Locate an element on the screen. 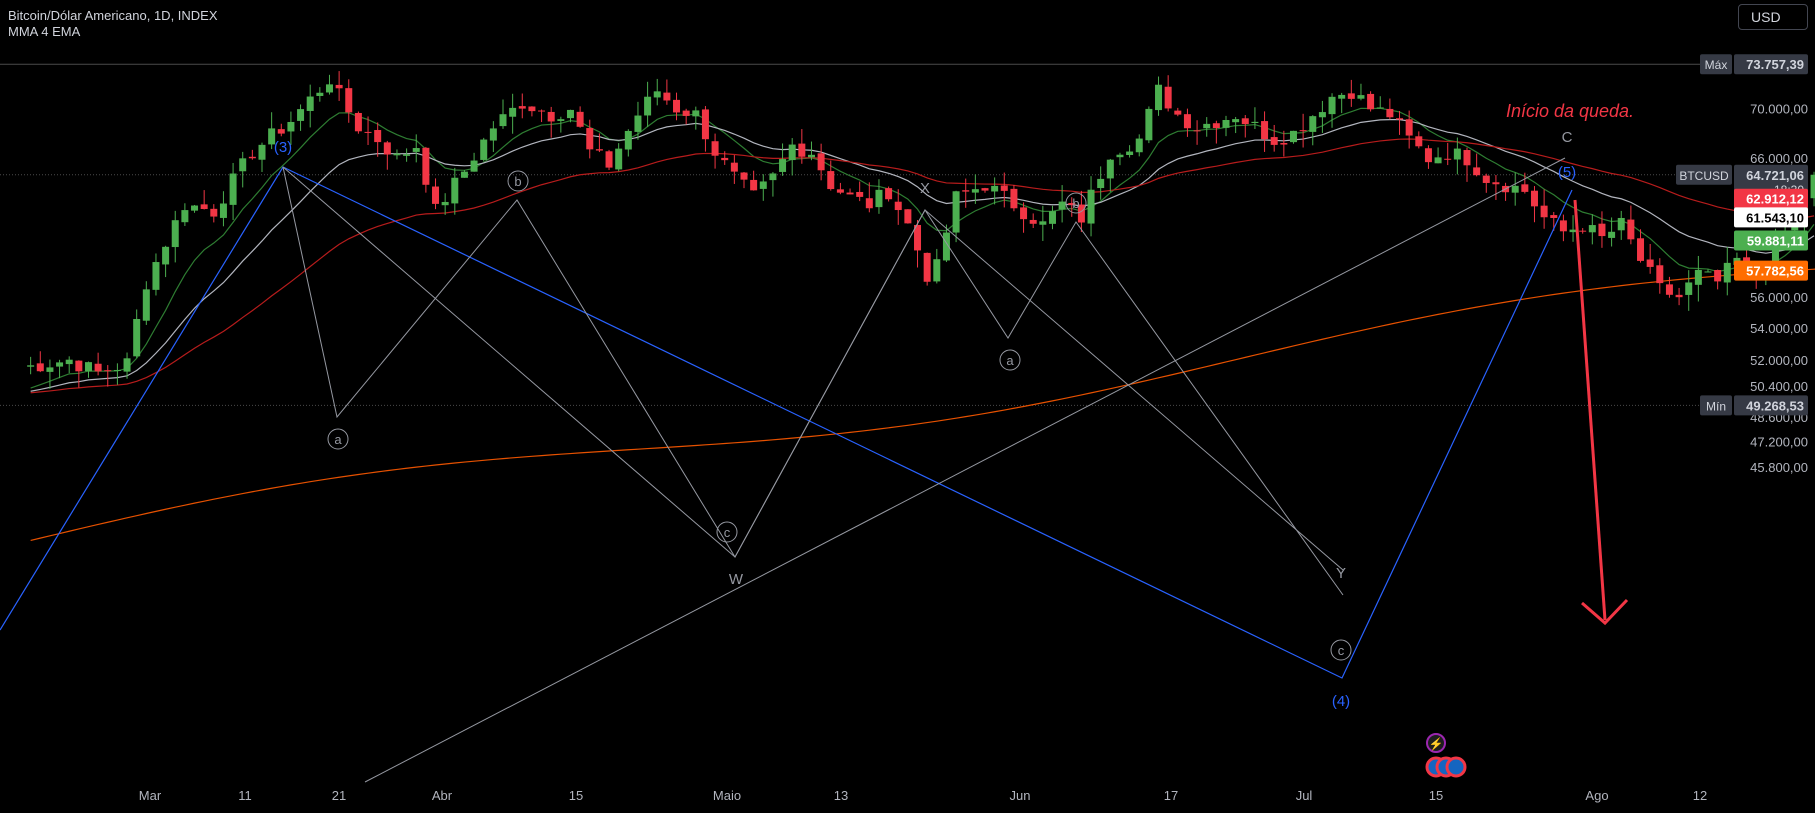 This screenshot has height=813, width=1815. price-label-bg is located at coordinates (1771, 240).